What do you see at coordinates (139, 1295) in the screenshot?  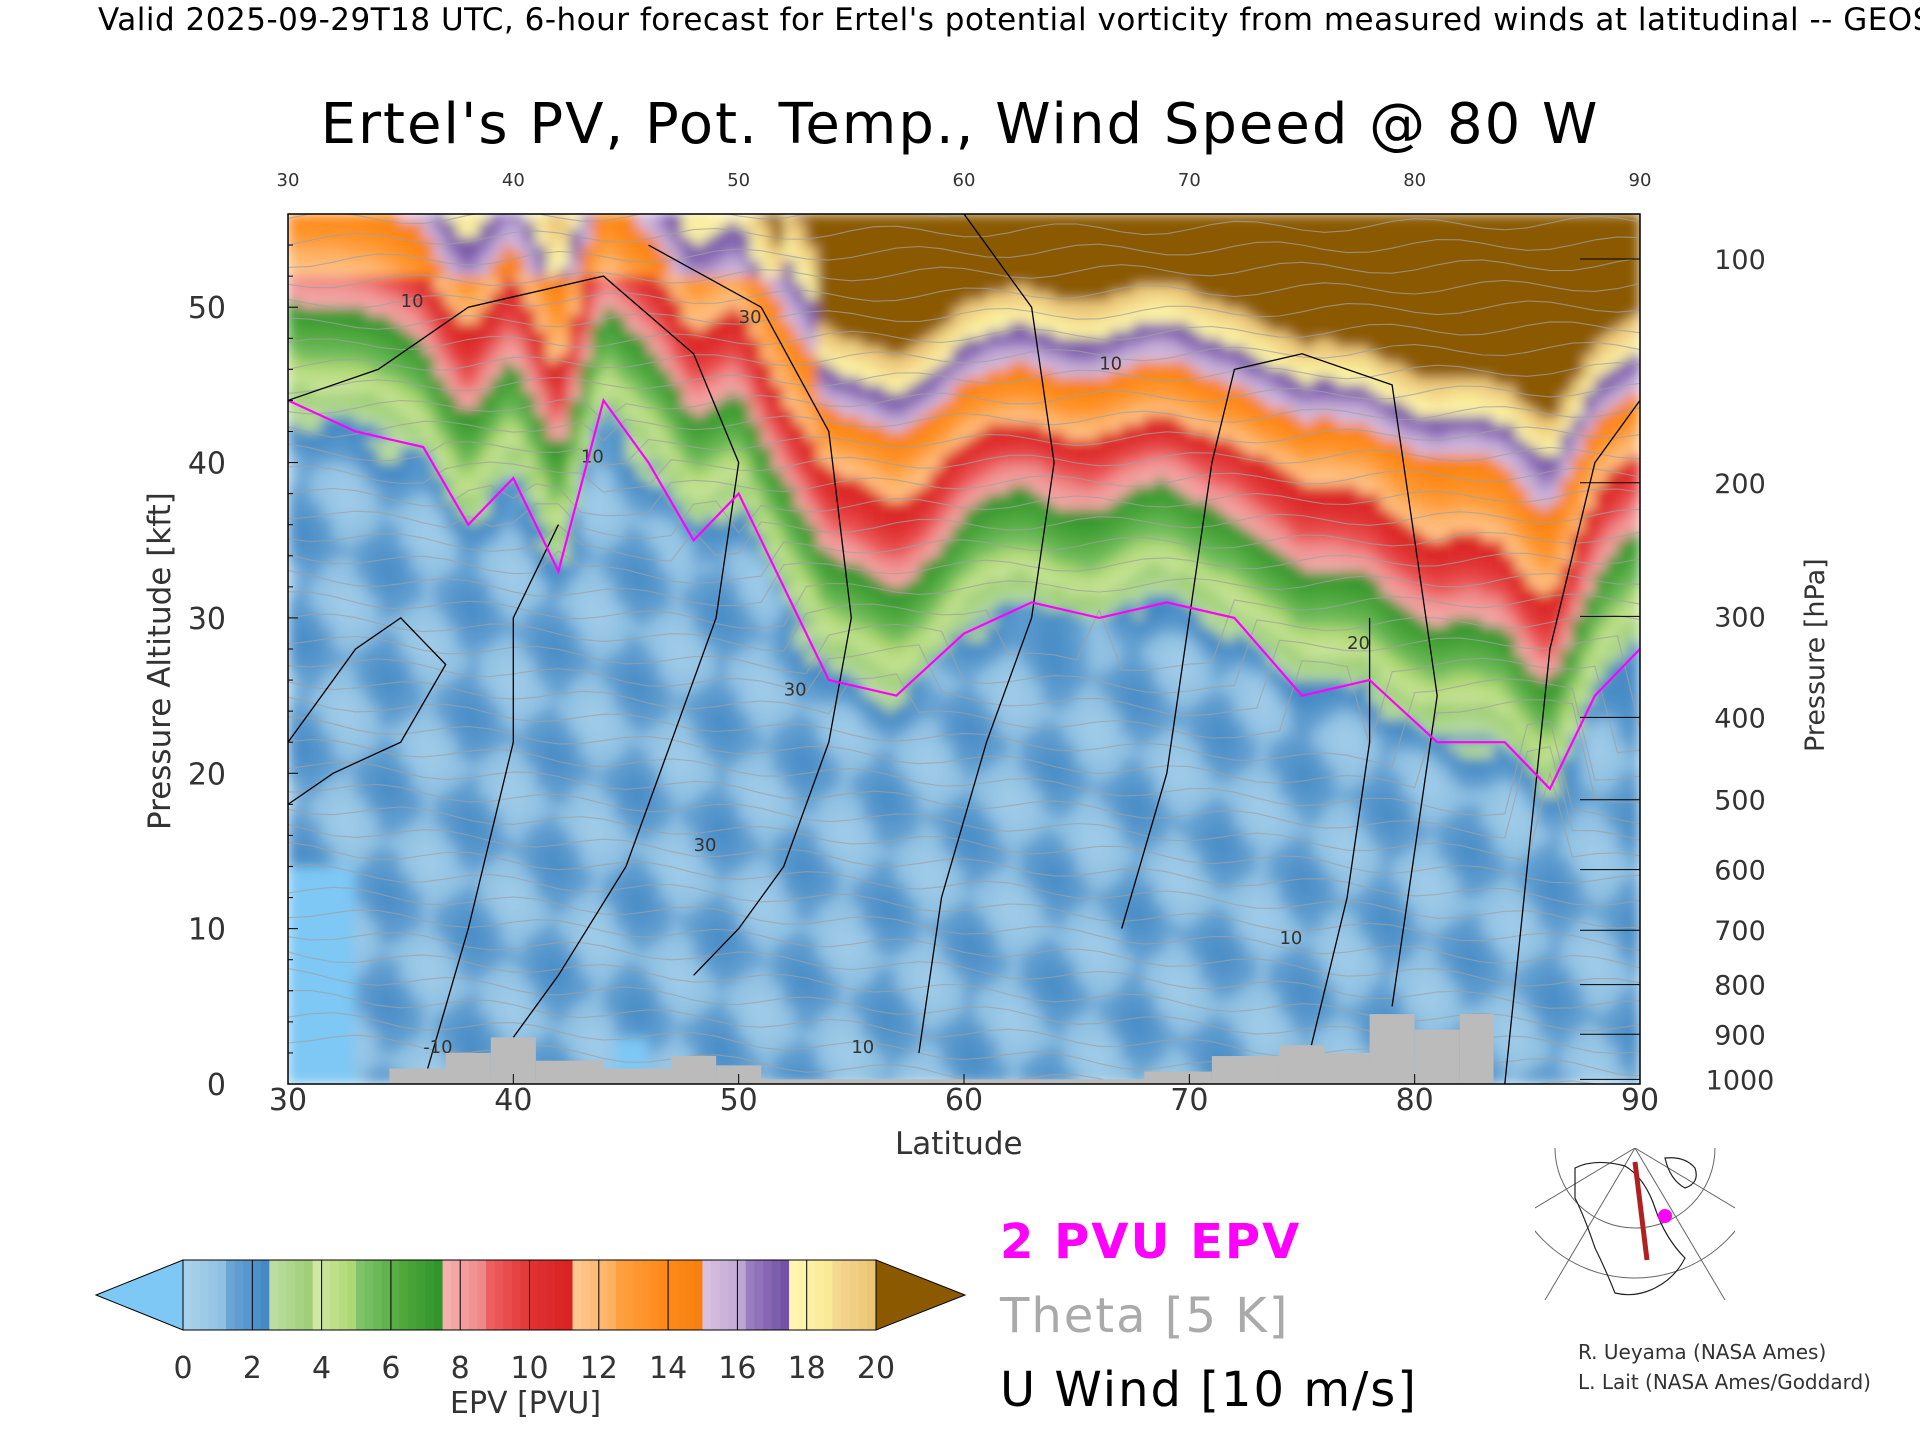 I see `colorbar-under-arrow` at bounding box center [139, 1295].